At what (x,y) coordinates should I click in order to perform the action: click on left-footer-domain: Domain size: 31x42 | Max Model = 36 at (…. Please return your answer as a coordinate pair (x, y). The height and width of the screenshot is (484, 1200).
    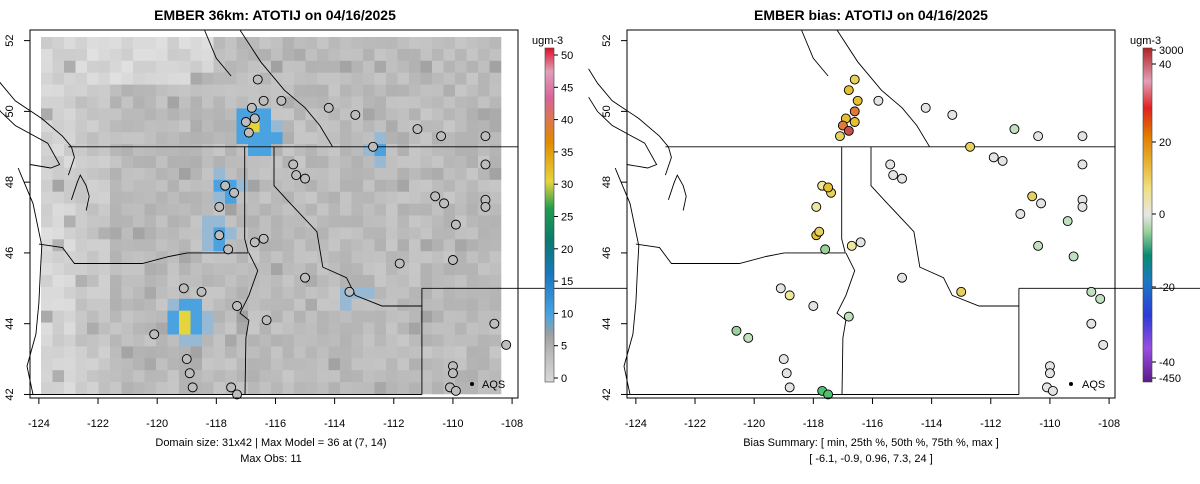
    Looking at the image, I should click on (270, 443).